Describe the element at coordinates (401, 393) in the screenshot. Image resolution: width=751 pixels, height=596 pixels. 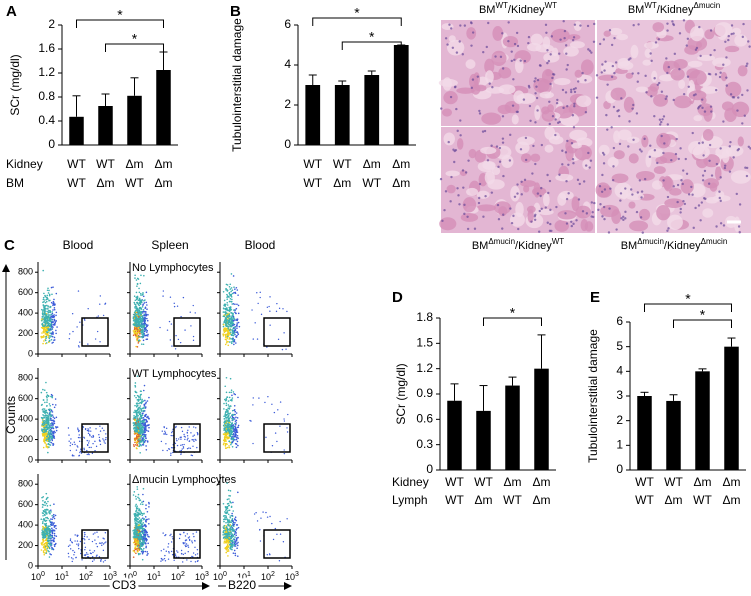
I see `y-axis-label: SCr (mg/dl)` at that location.